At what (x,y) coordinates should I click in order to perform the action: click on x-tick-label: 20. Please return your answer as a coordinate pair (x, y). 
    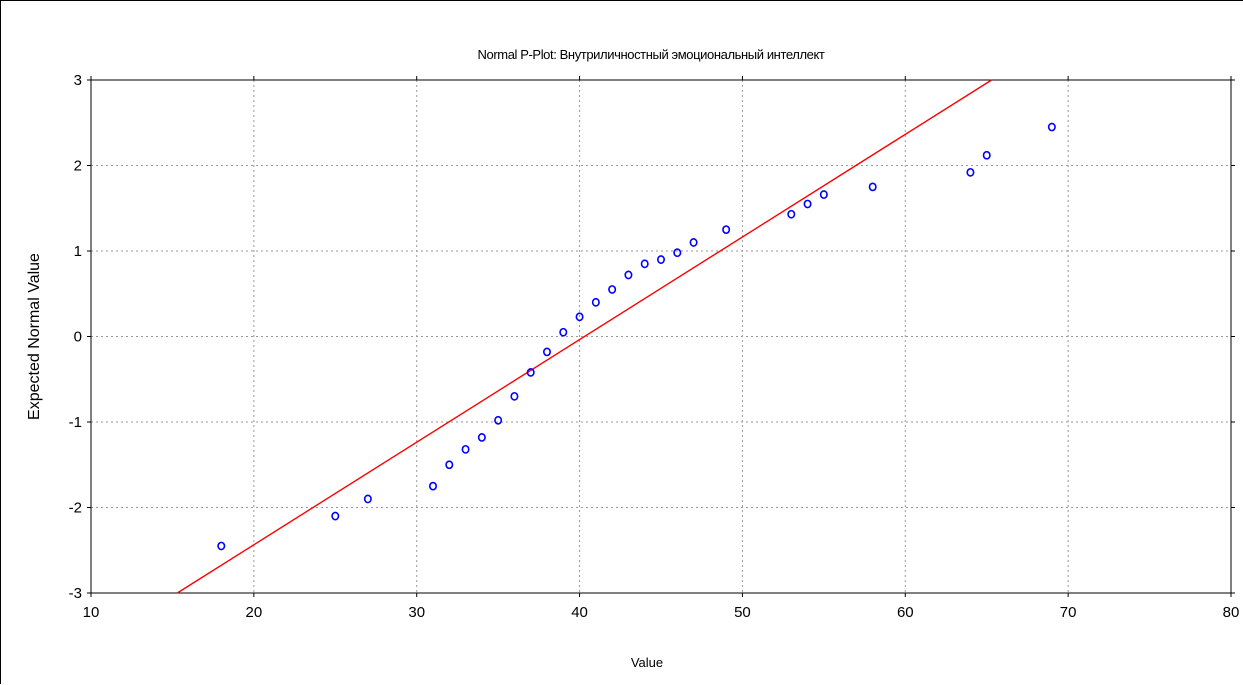
    Looking at the image, I should click on (254, 612).